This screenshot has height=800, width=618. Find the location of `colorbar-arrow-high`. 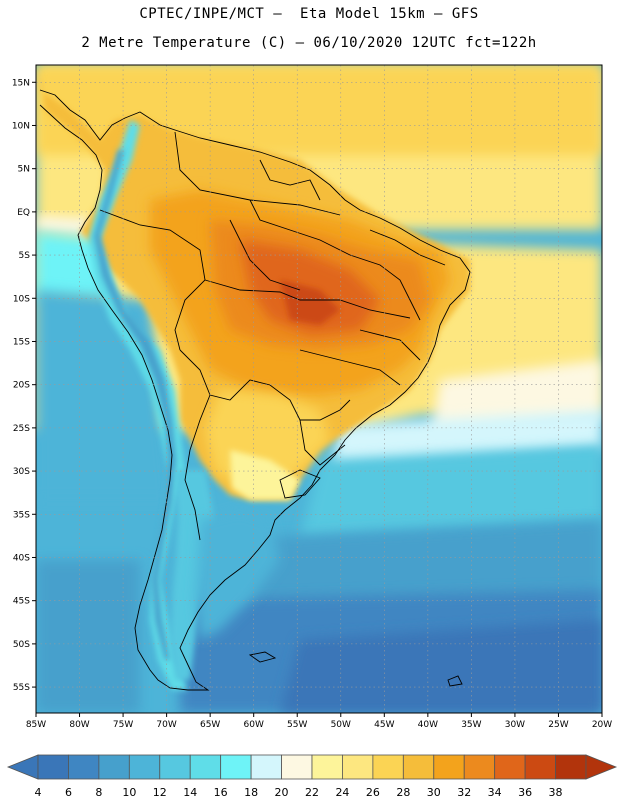

colorbar-arrow-high is located at coordinates (601, 767).